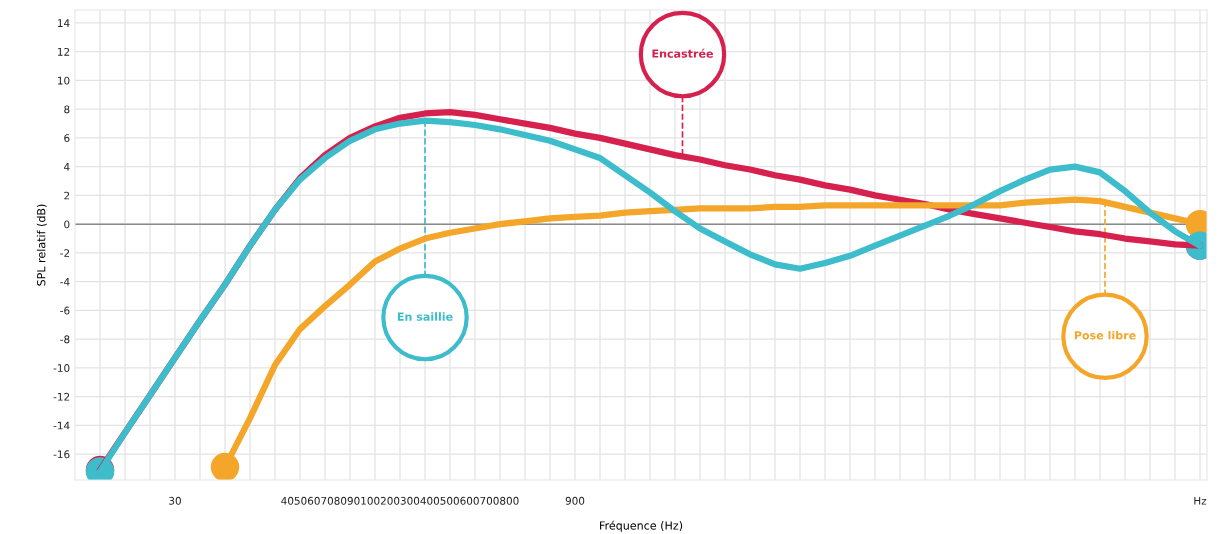 This screenshot has height=534, width=1226. Describe the element at coordinates (65, 310) in the screenshot. I see `y-tick-label: -6` at that location.